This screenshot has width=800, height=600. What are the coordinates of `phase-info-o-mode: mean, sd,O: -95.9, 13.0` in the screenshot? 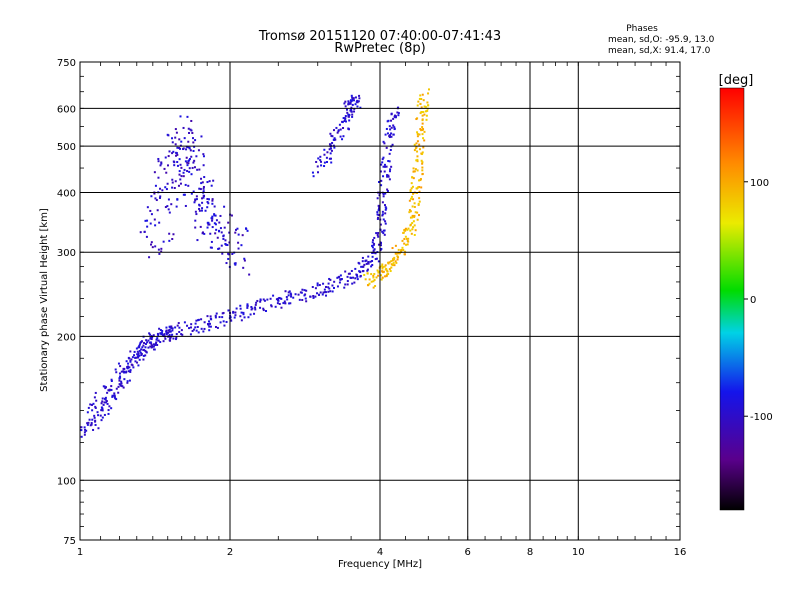 It's located at (661, 40).